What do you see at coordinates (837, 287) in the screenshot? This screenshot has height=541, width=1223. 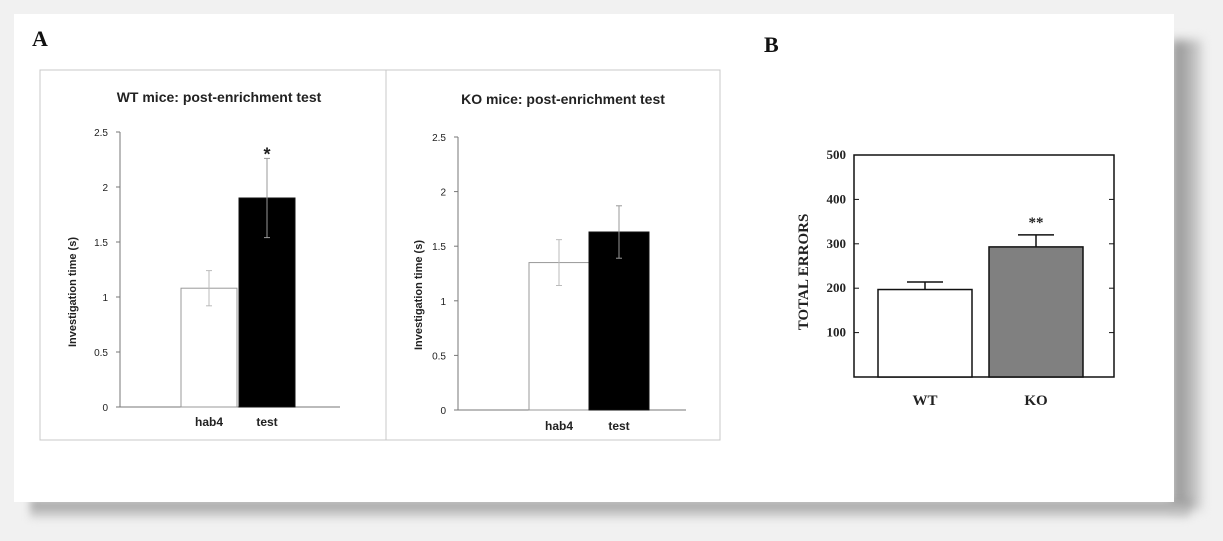 I see `errors-ytick-label: 200` at bounding box center [837, 287].